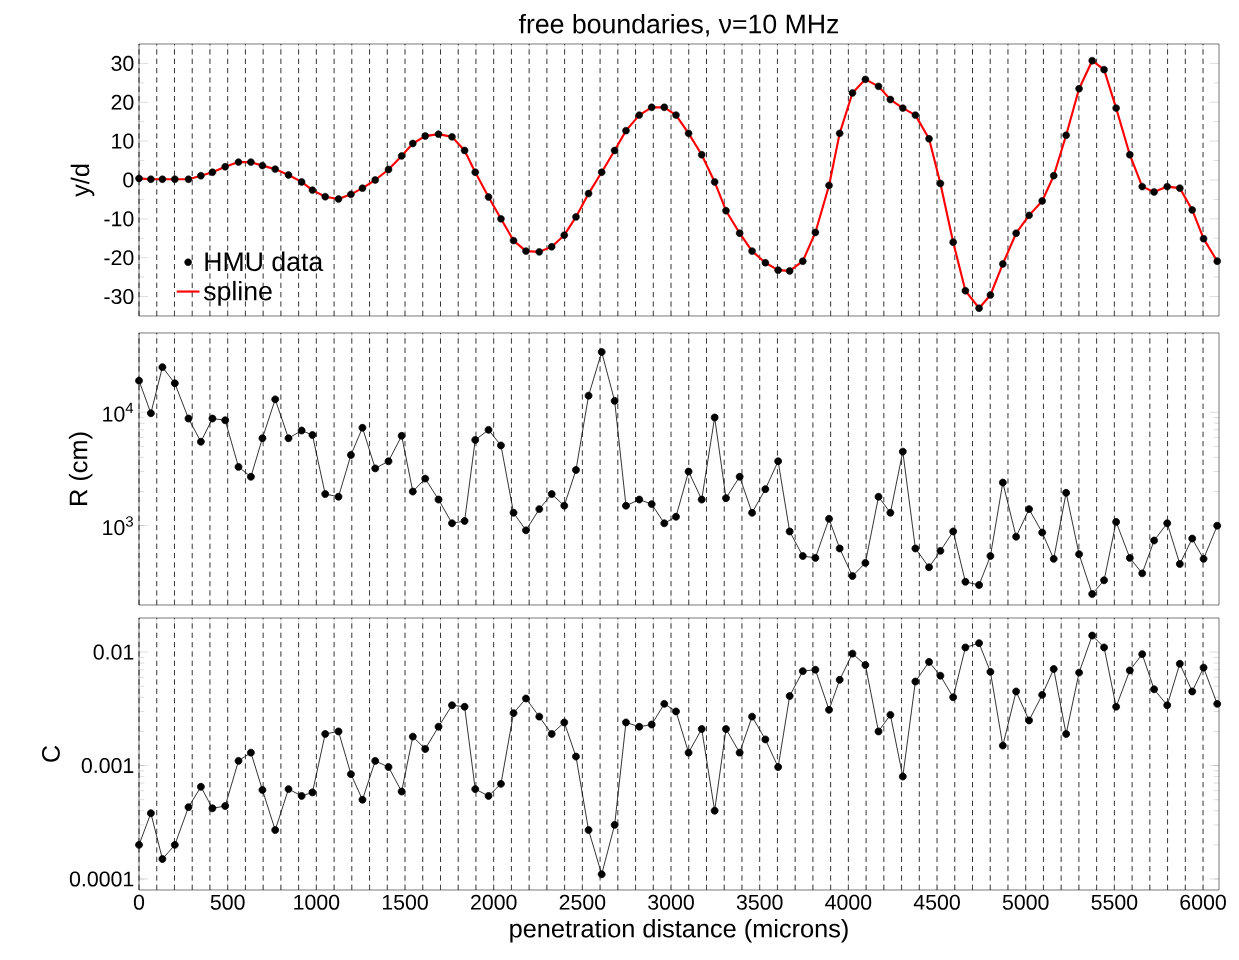  Describe the element at coordinates (80, 468) in the screenshot. I see `y-axis-title: R (cm)` at that location.